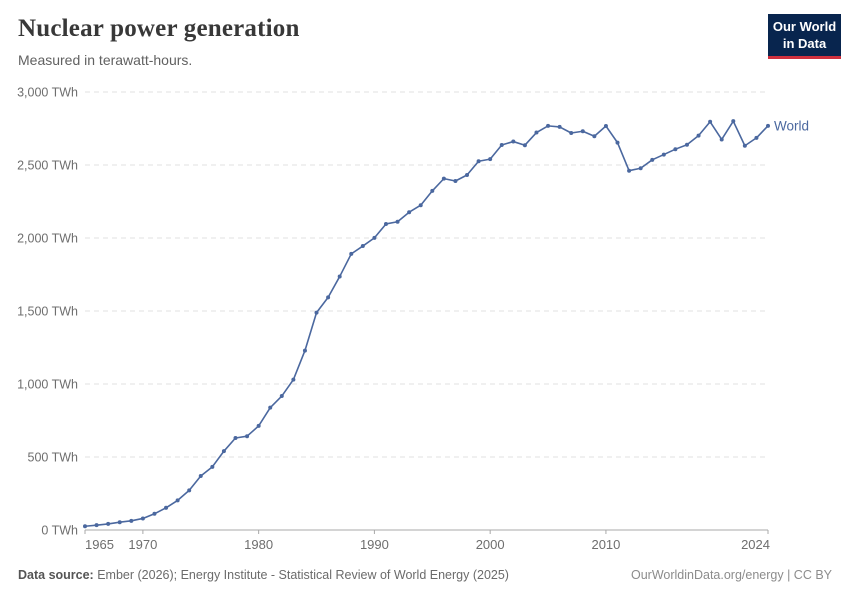 This screenshot has width=850, height=600. I want to click on y-axis-tick-label: 2,000 TWh, so click(47, 239).